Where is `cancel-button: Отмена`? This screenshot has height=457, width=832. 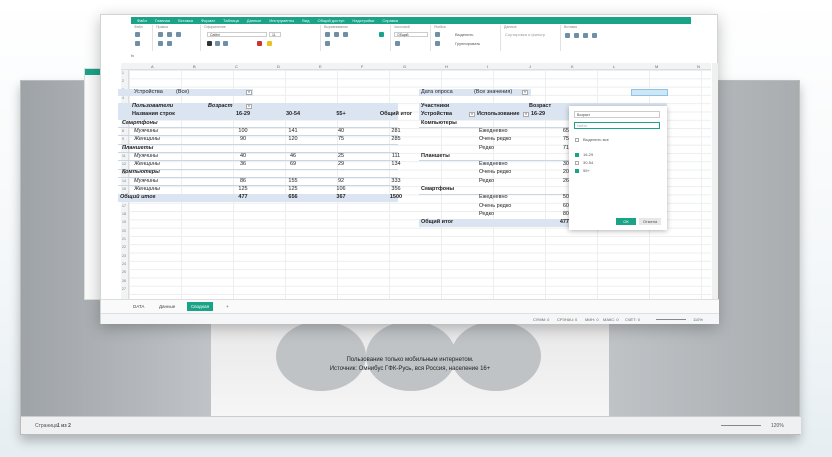 cancel-button: Отмена is located at coordinates (650, 221).